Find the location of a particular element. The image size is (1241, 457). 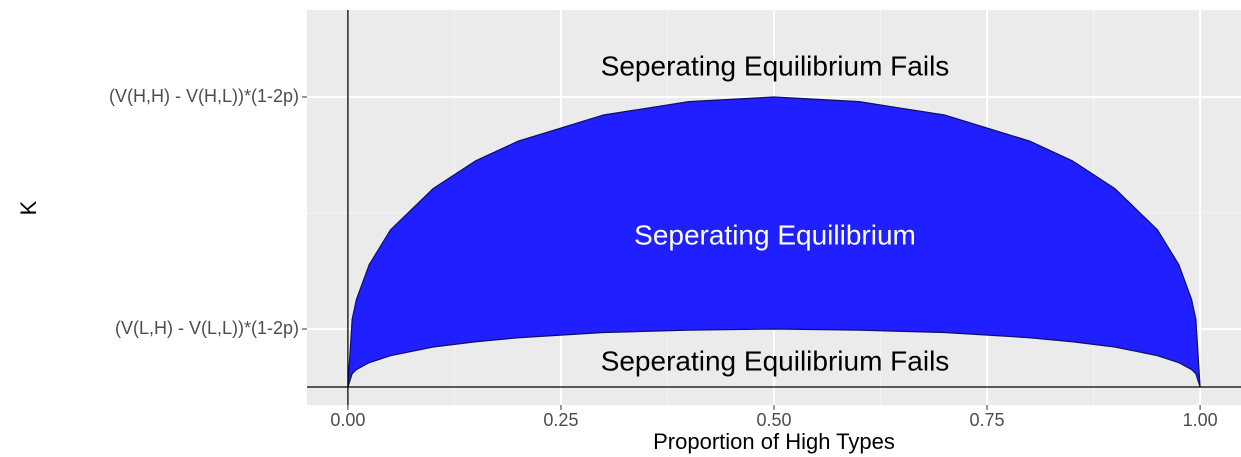

x-tick-label: 0.00 is located at coordinates (347, 420).